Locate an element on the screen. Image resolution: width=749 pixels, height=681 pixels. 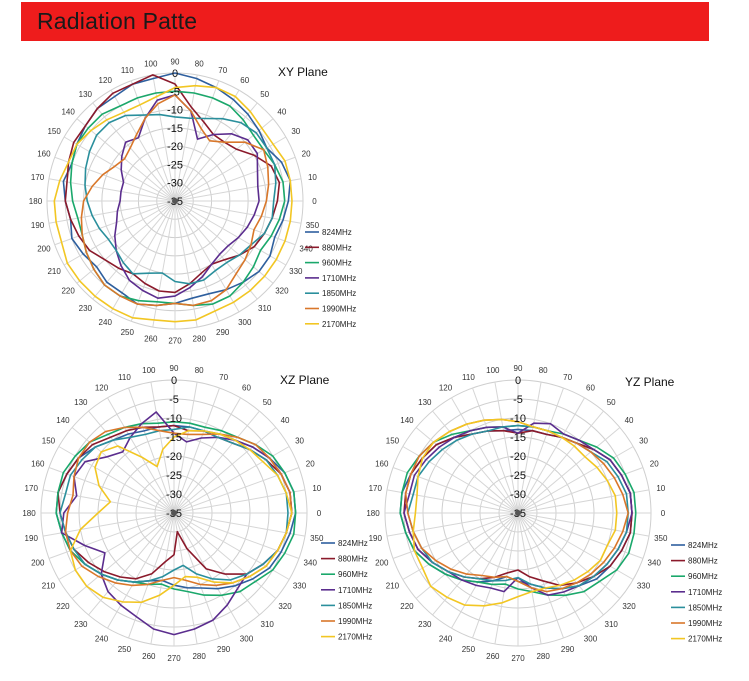
chart-title: XY Plane is located at coordinates (303, 72).